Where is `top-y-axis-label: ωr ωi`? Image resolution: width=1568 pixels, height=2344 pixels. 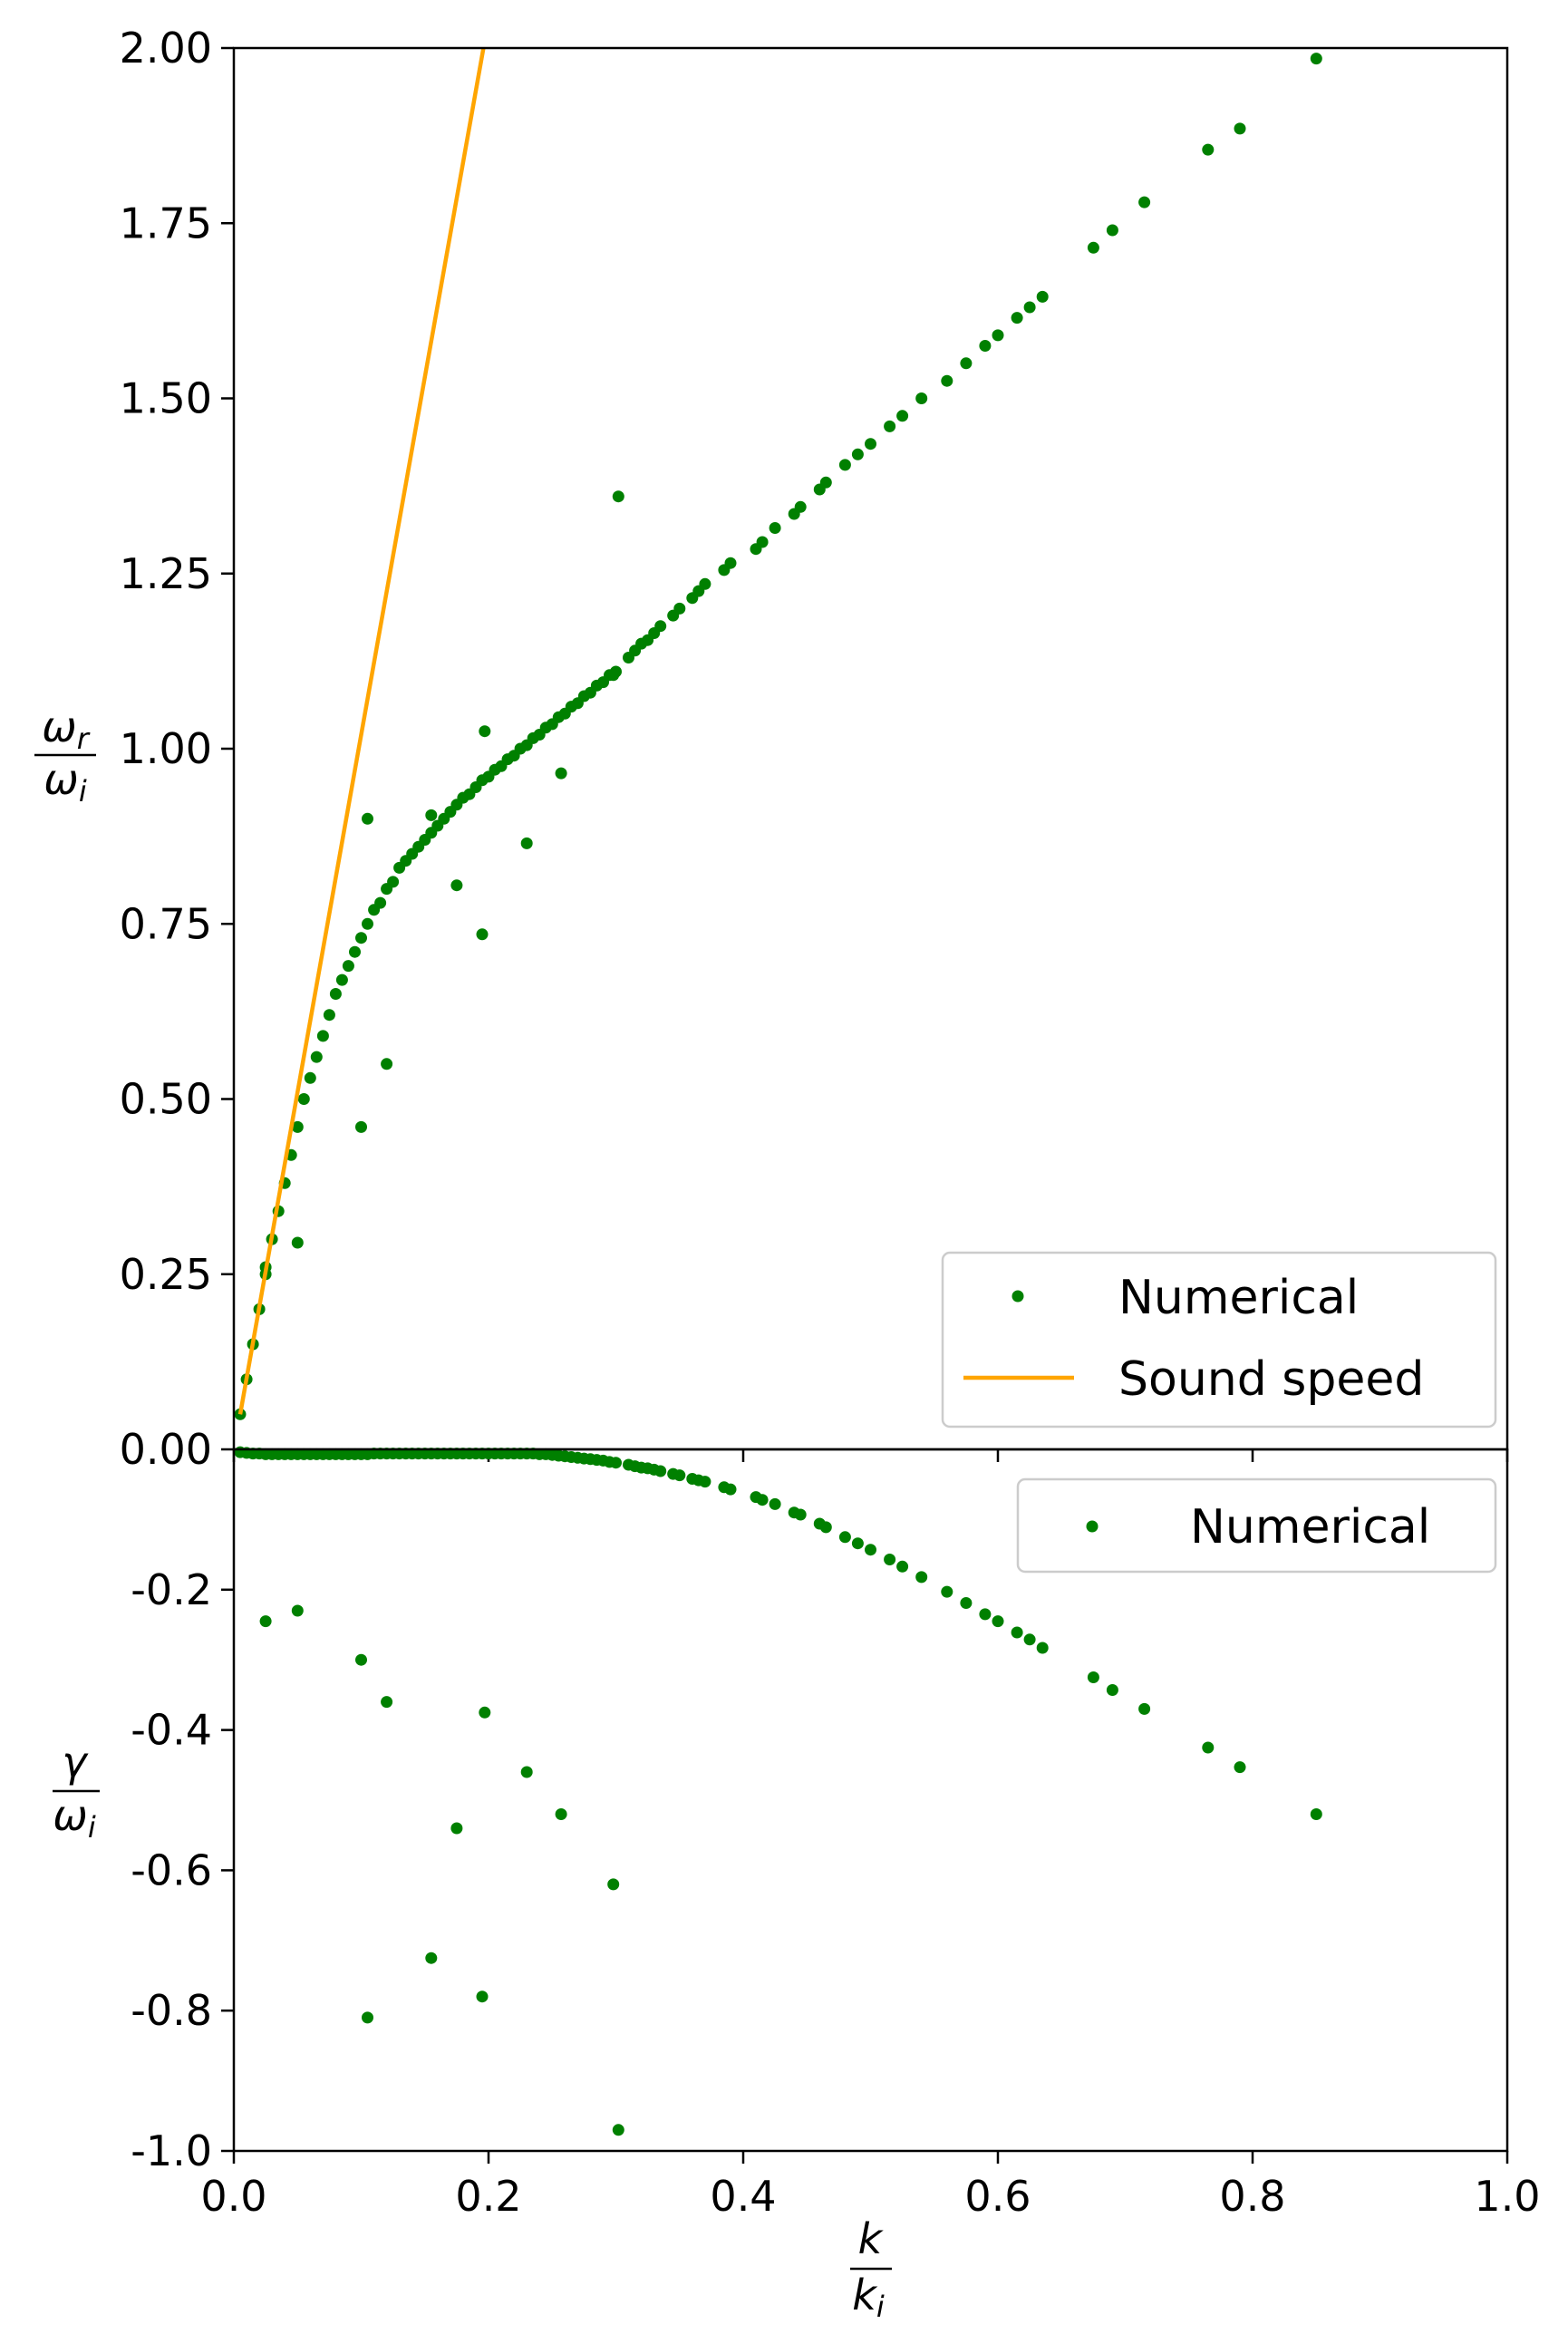 top-y-axis-label: ωr ωi is located at coordinates (65, 756).